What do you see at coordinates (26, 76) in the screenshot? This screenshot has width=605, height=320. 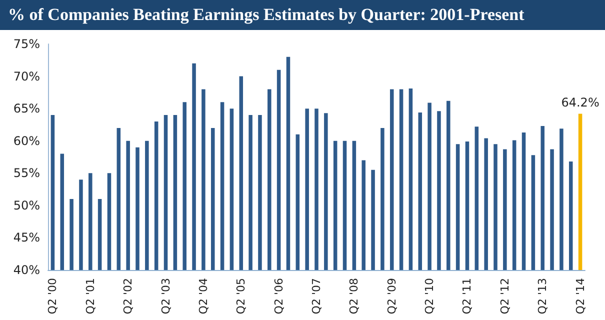 I see `y-tick-label: 70%` at bounding box center [26, 76].